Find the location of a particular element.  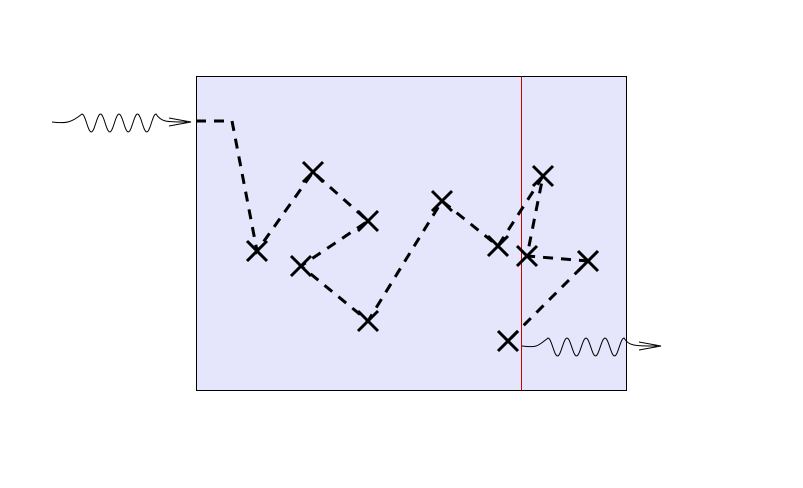

incoming-wave-arrow is located at coordinates (119, 123).